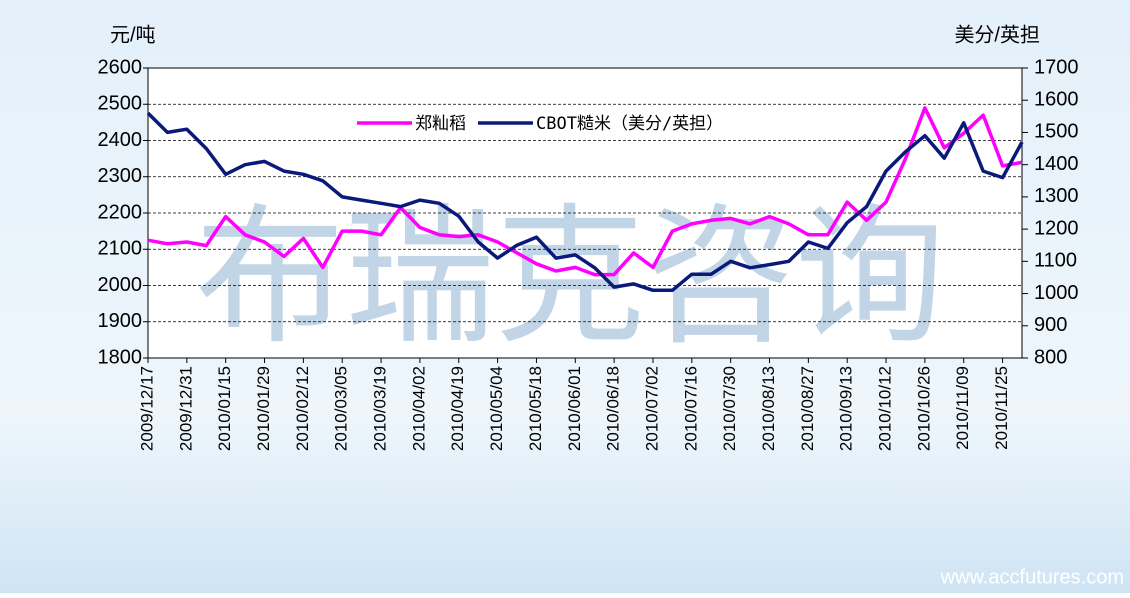 Image resolution: width=1130 pixels, height=598 pixels. What do you see at coordinates (120, 176) in the screenshot?
I see `y-tick-label: 2300` at bounding box center [120, 176].